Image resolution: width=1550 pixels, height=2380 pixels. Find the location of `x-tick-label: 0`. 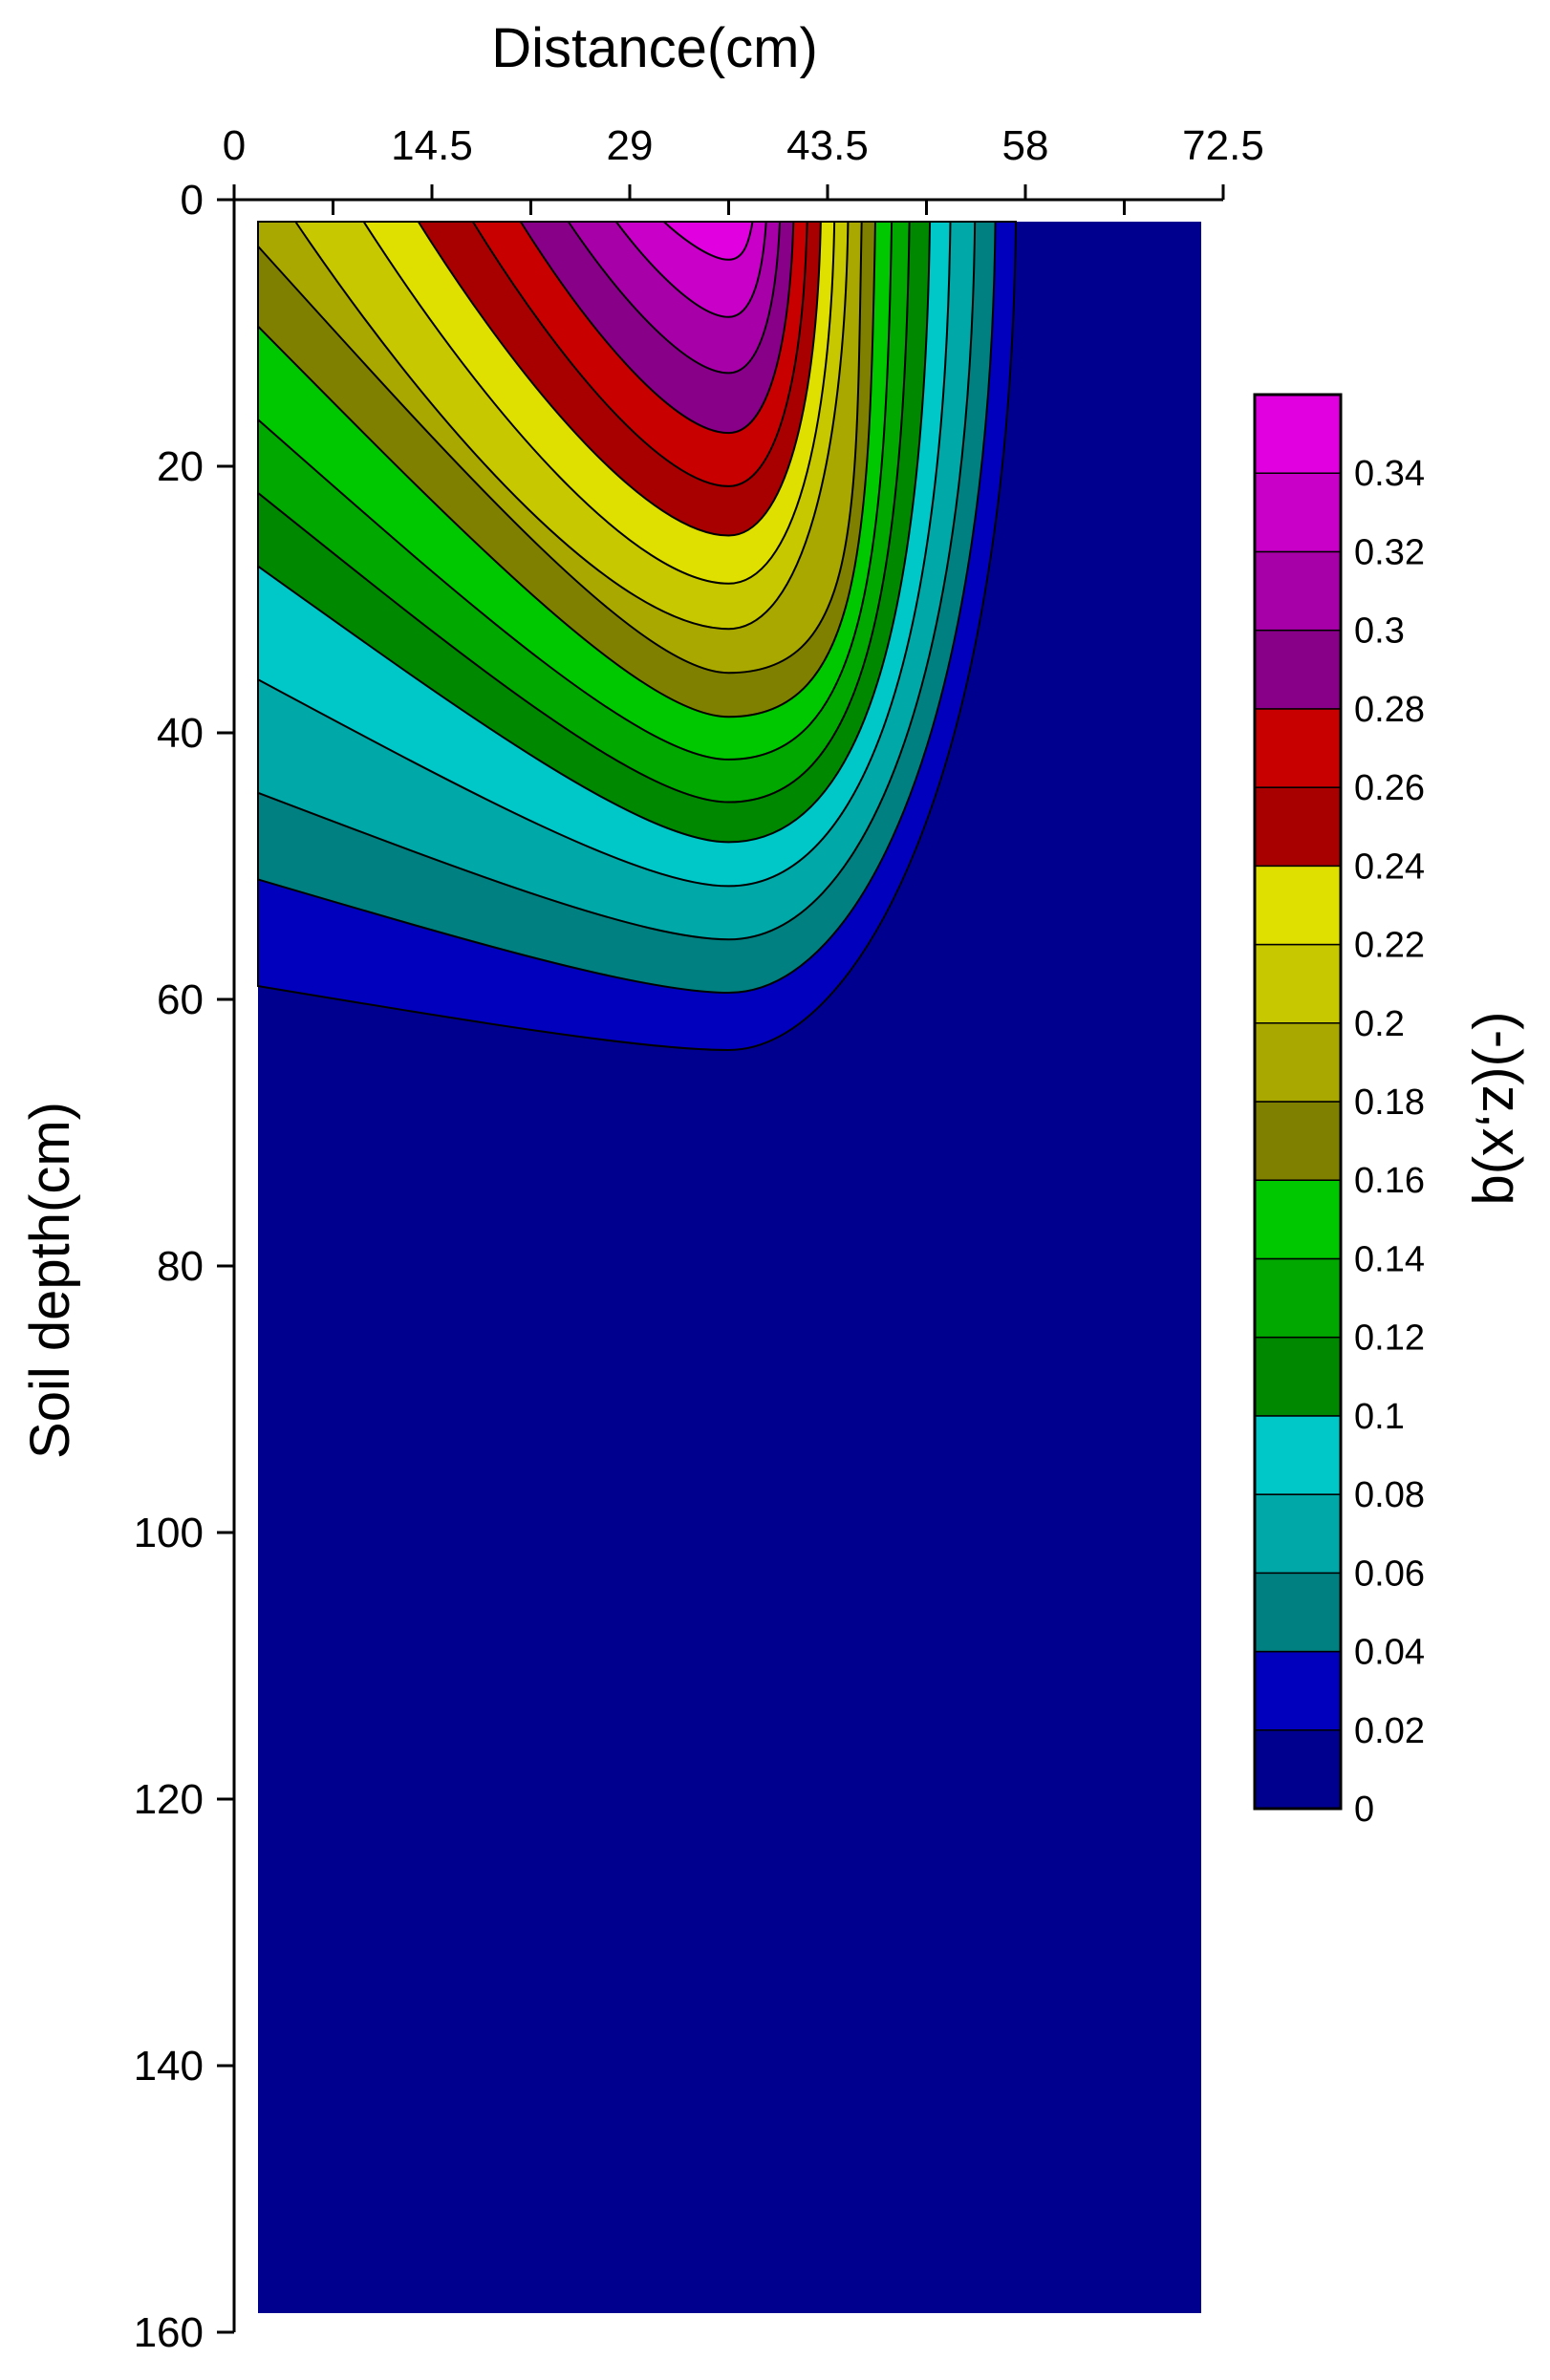

x-tick-label: 0 is located at coordinates (234, 145).